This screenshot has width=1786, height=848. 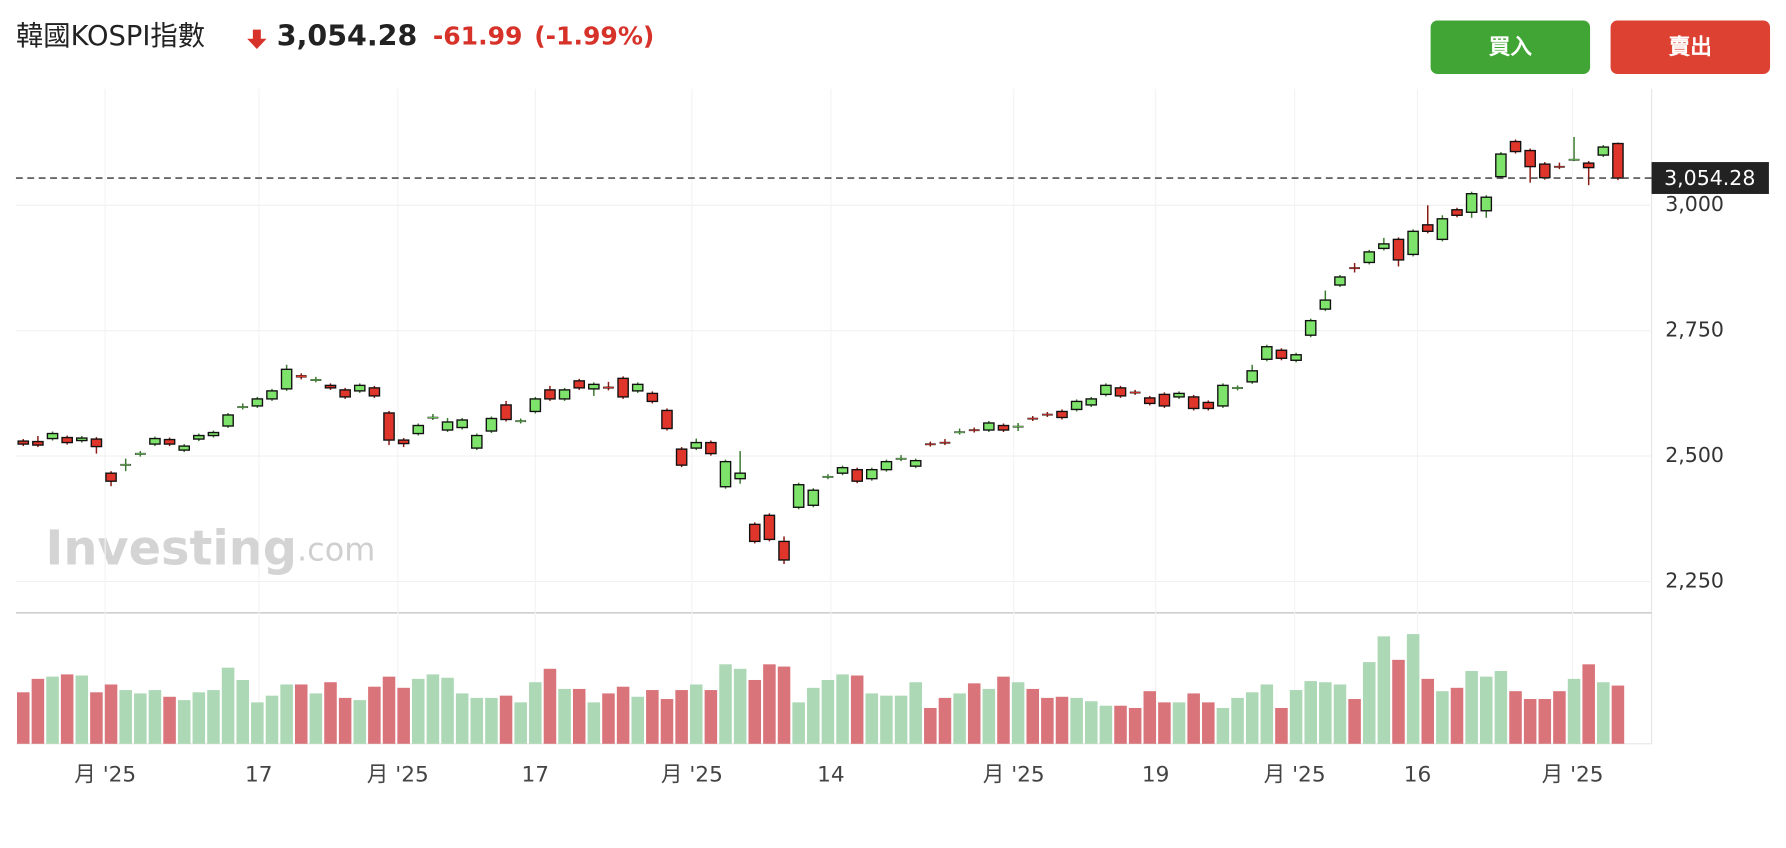 I want to click on last-price-tag, so click(x=1710, y=178).